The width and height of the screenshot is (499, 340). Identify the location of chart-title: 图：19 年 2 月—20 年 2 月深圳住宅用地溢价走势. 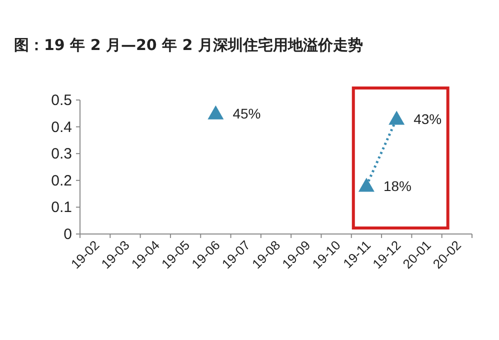
(188, 45).